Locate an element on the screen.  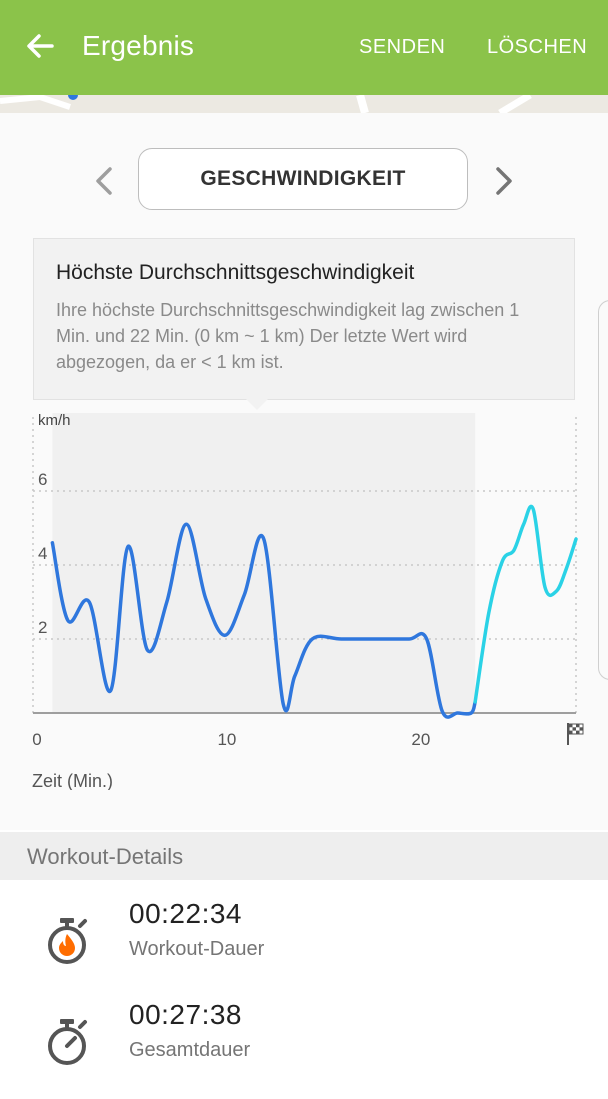
detail-total-duration: 00:27:38 Gesamtdauer is located at coordinates (304, 1049).